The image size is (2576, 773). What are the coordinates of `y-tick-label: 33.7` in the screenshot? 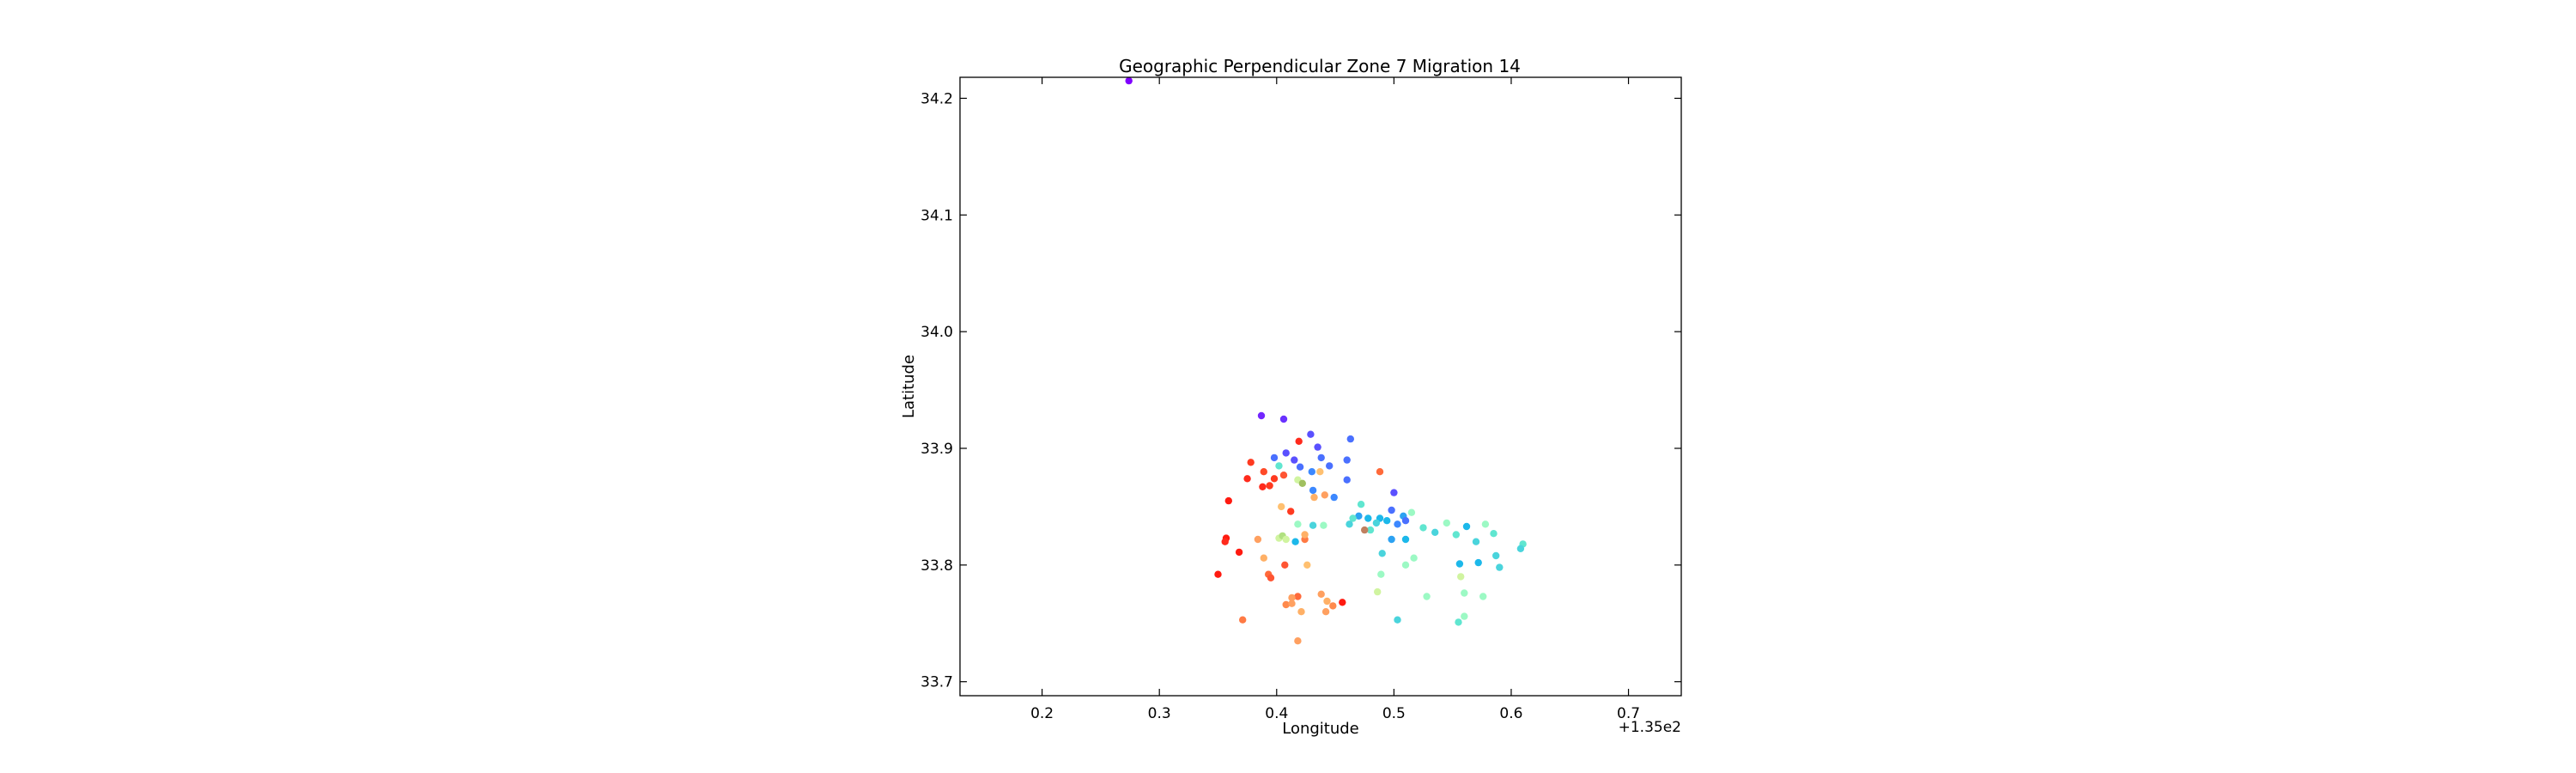 It's located at (936, 682).